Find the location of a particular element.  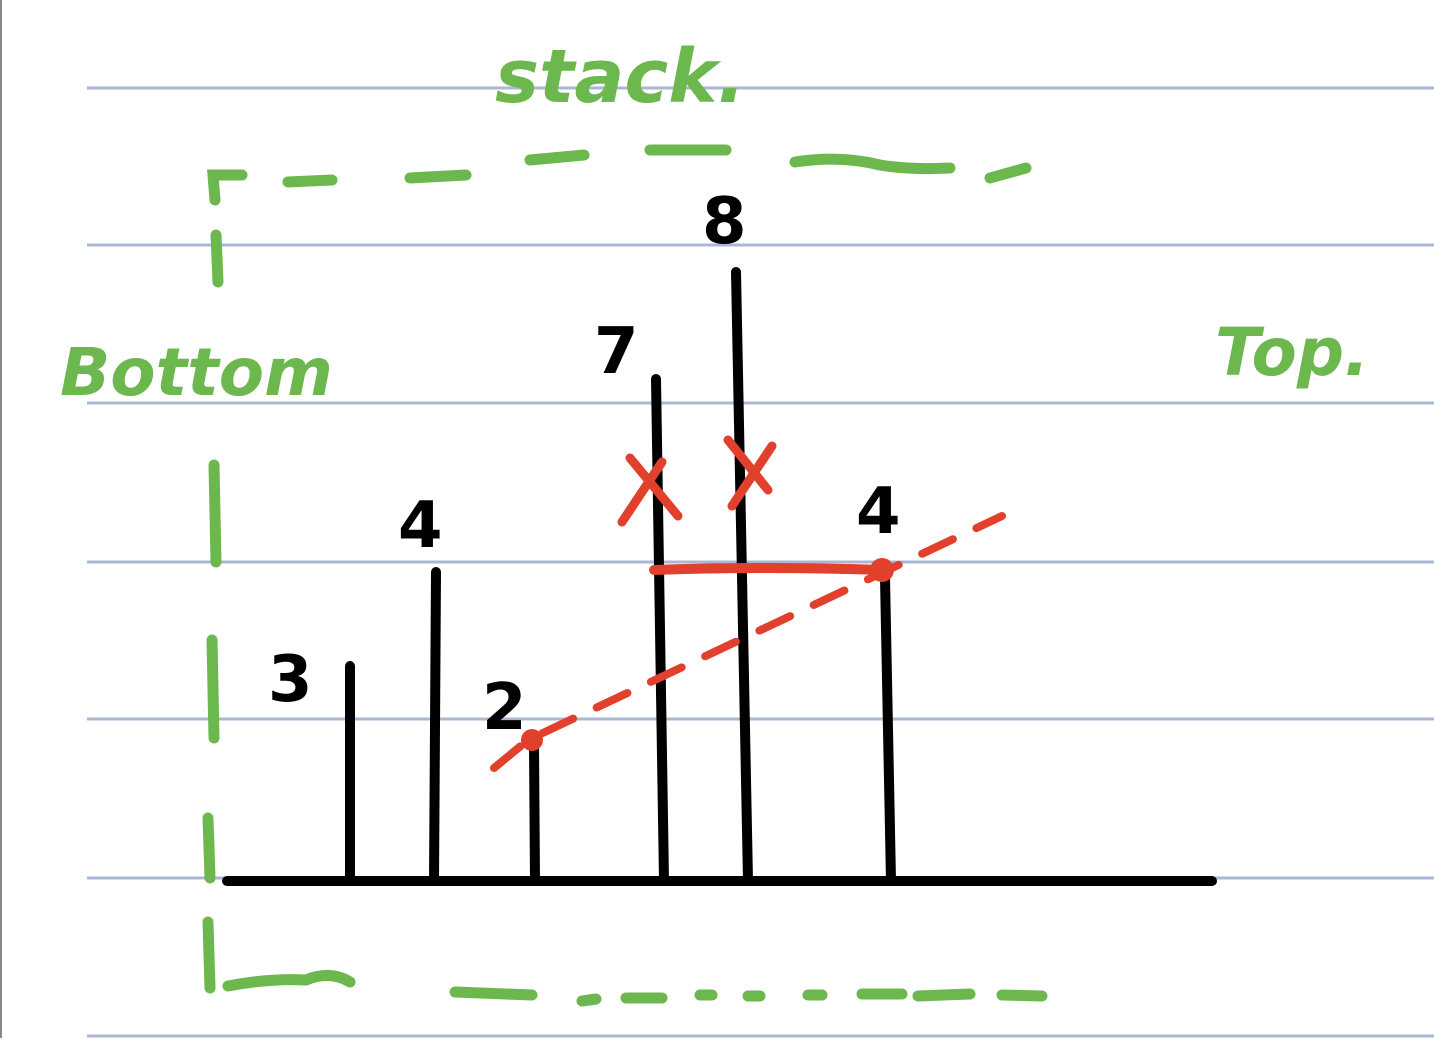

bottom-label: Bottom is located at coordinates (196, 372).